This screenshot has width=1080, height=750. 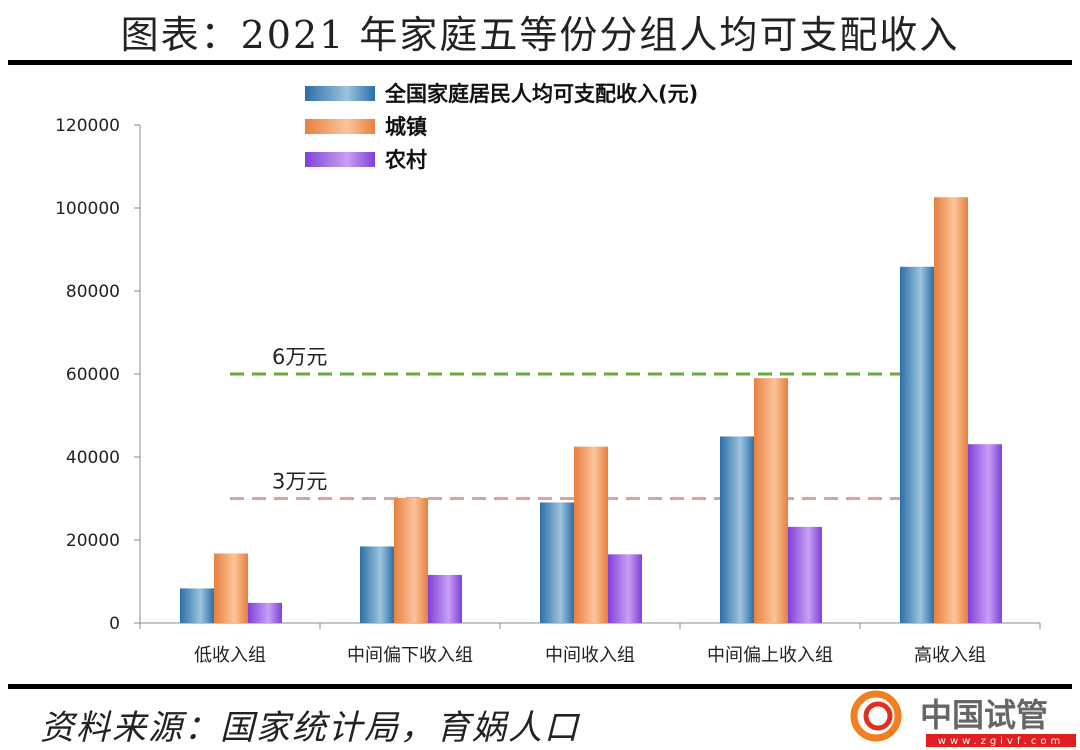 I want to click on zgivf-logo: 中国试管 www.zgivf.com, so click(x=963, y=718).